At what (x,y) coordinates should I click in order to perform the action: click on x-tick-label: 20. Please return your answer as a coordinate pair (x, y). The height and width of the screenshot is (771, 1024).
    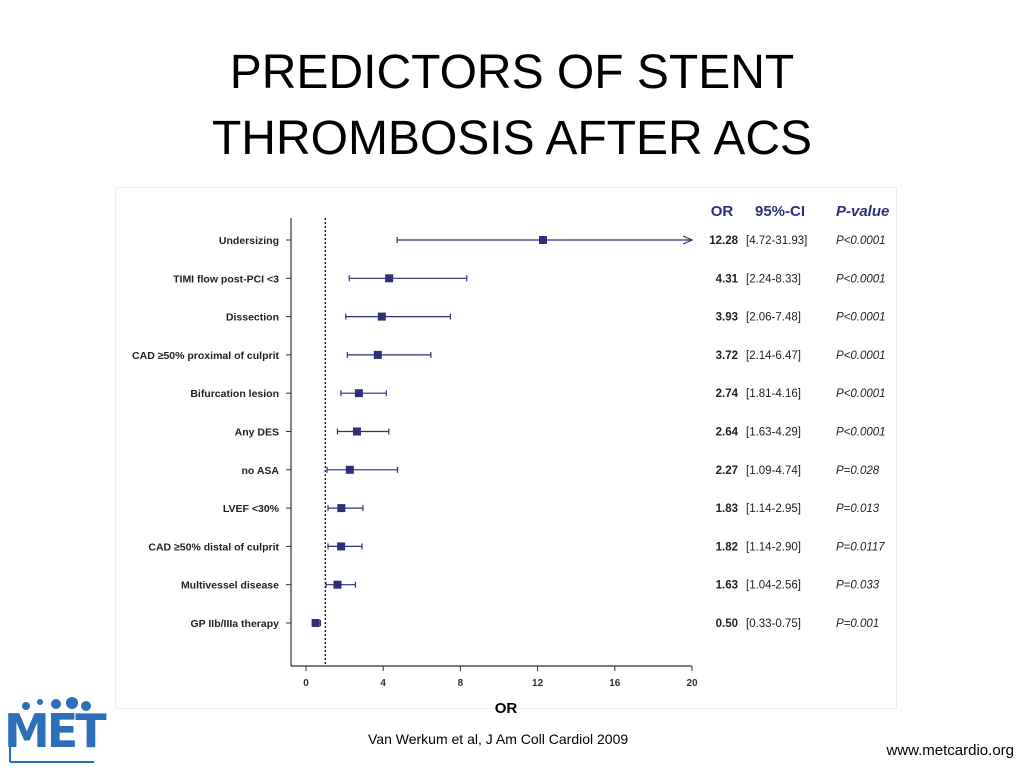
    Looking at the image, I should click on (692, 683).